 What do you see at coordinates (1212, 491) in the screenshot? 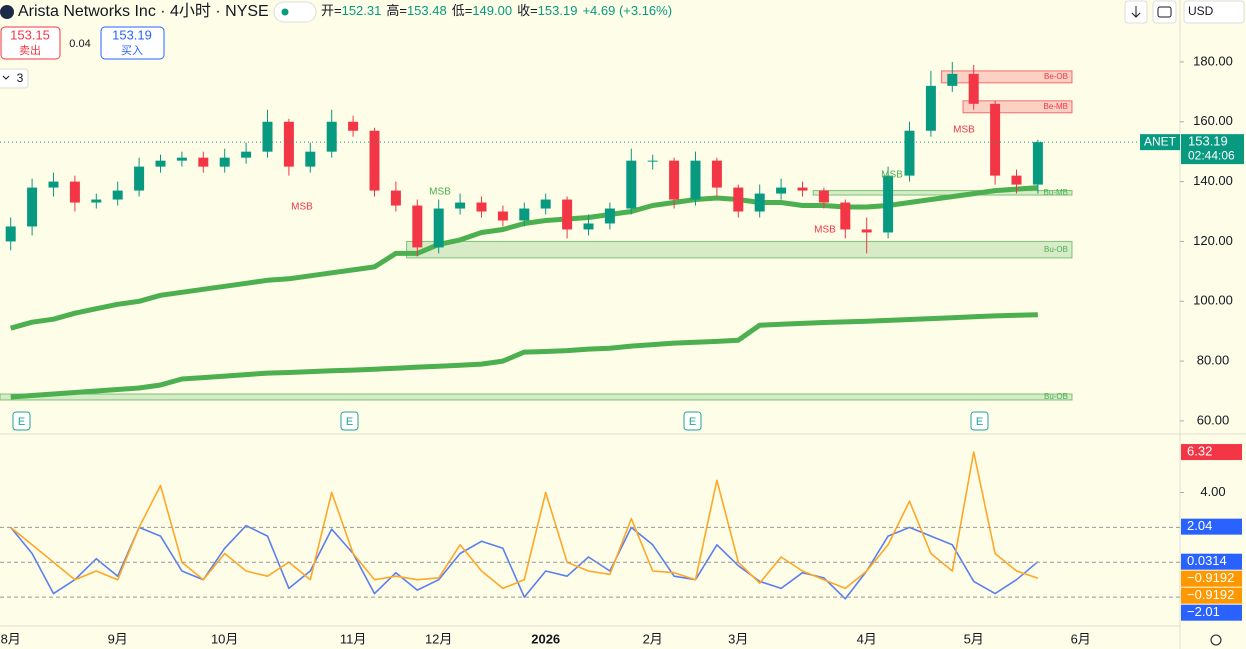
I see `y-tick-label: 4.00` at bounding box center [1212, 491].